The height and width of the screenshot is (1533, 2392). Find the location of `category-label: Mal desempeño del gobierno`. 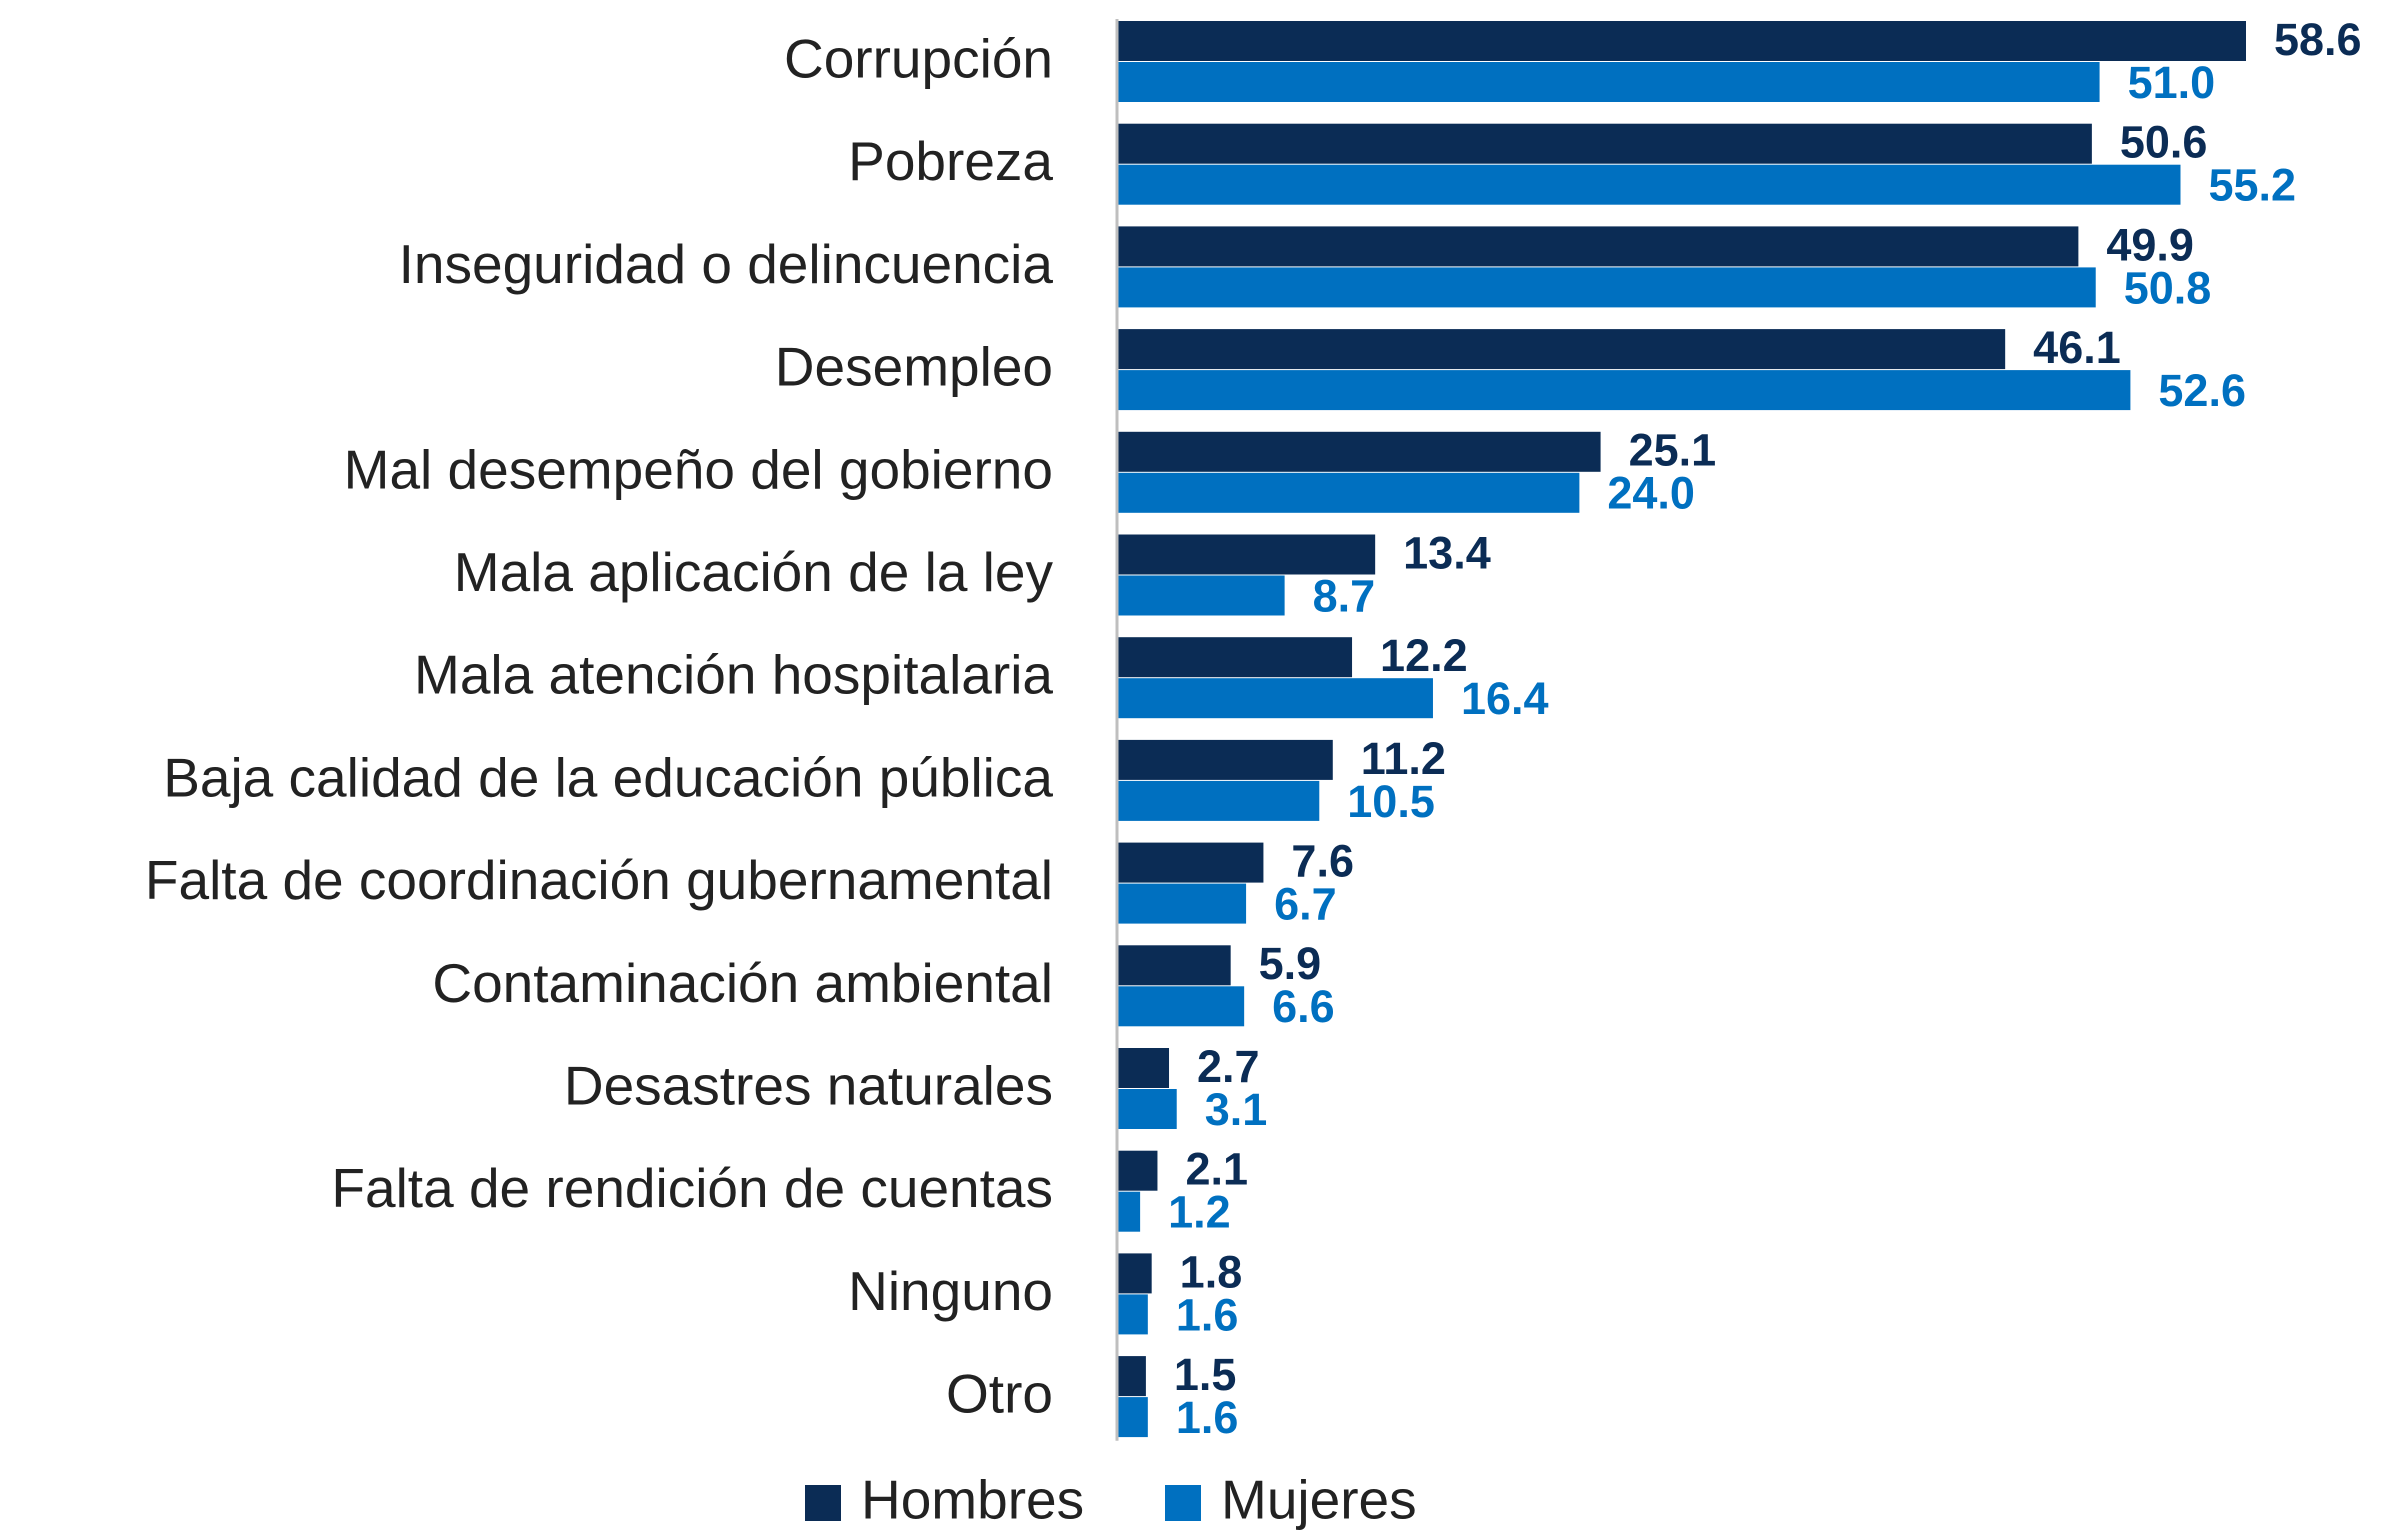

category-label: Mal desempeño del gobierno is located at coordinates (698, 469).